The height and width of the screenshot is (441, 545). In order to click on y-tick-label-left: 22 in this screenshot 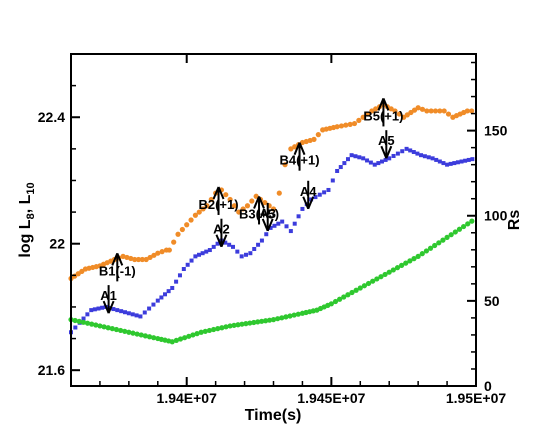, I will do `click(57, 244)`.